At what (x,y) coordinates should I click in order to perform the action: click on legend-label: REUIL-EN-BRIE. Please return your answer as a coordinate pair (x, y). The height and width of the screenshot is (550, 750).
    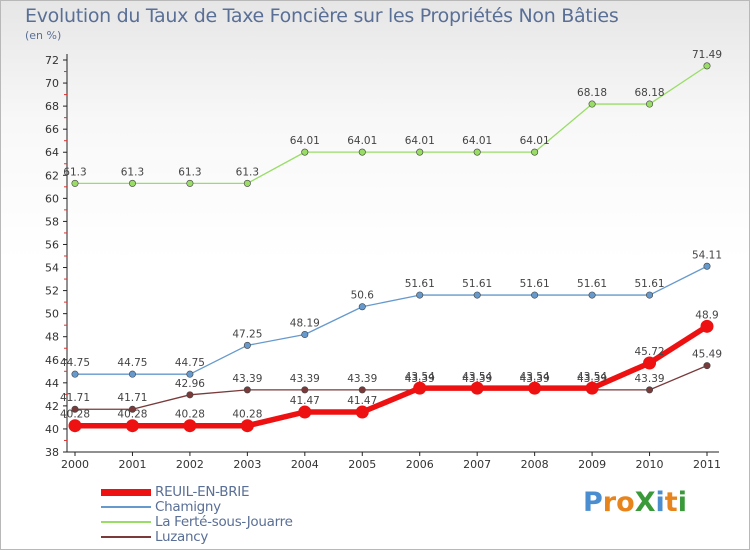
    Looking at the image, I should click on (202, 492).